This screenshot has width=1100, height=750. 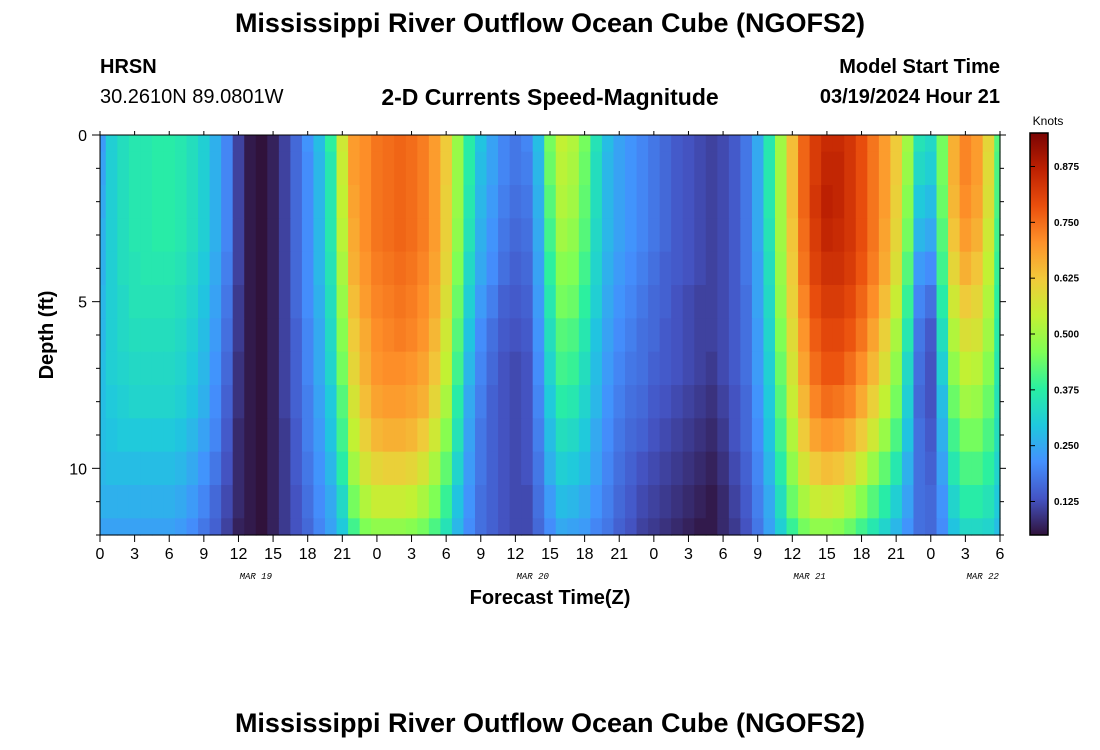 What do you see at coordinates (1066, 390) in the screenshot?
I see `colorbar-tick-label: 0.375` at bounding box center [1066, 390].